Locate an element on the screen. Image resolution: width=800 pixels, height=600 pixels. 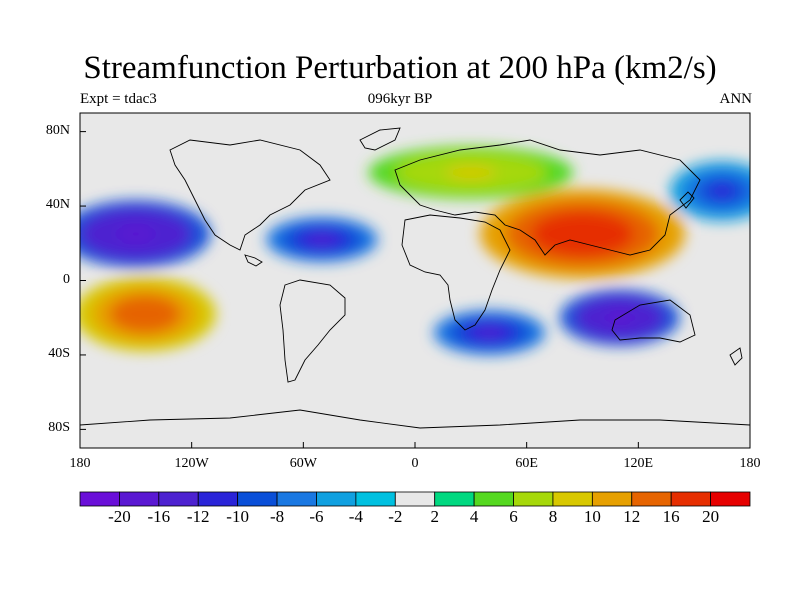
colorbar-label: -10 is located at coordinates (237, 516).